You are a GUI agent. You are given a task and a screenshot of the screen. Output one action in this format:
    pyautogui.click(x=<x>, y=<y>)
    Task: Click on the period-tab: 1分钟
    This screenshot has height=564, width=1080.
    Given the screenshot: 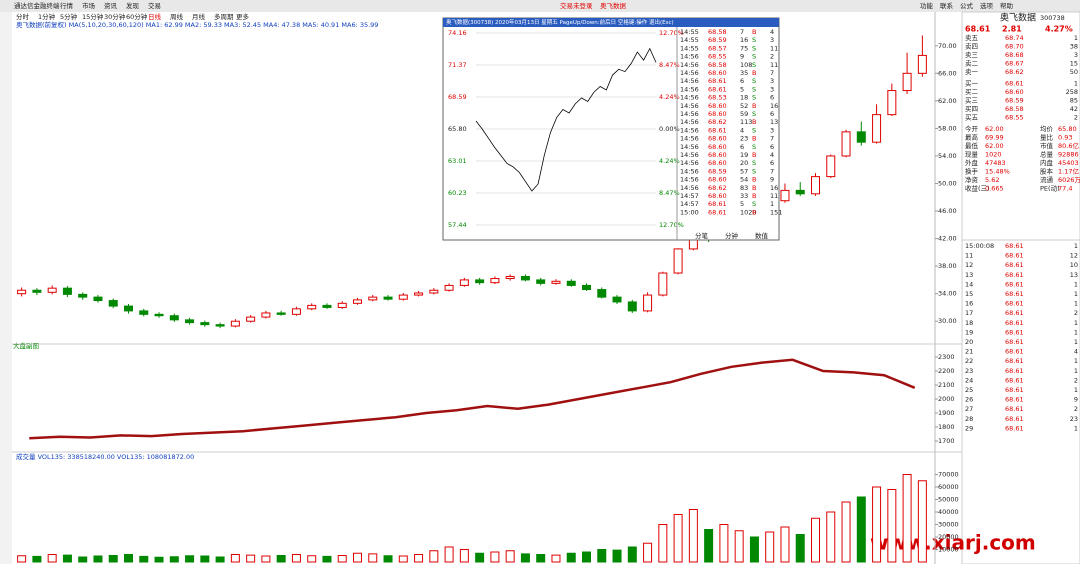 What is the action you would take?
    pyautogui.click(x=47, y=16)
    